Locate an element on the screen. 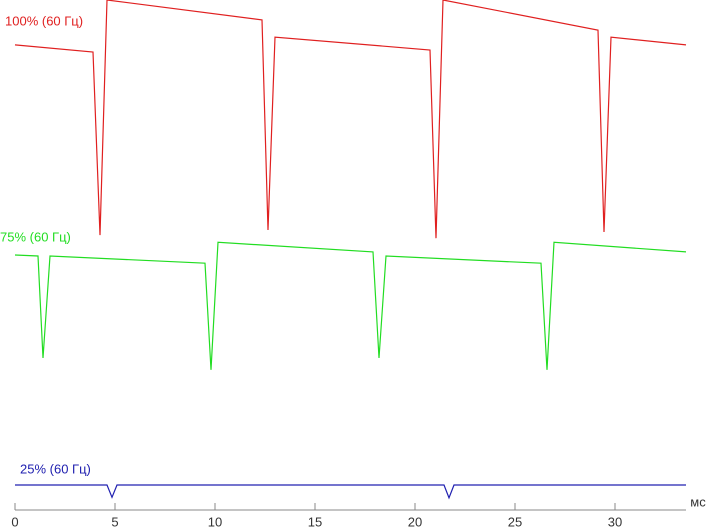 Image resolution: width=714 pixels, height=530 pixels. x-tick-label: 30 is located at coordinates (615, 521).